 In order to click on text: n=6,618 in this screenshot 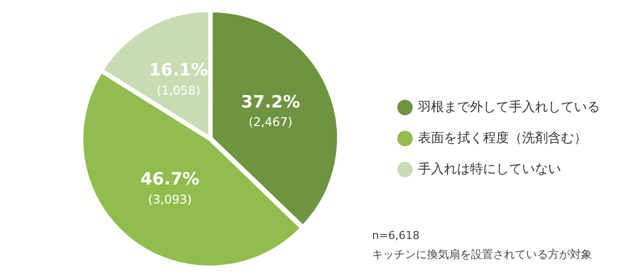, I will do `click(396, 235)`.